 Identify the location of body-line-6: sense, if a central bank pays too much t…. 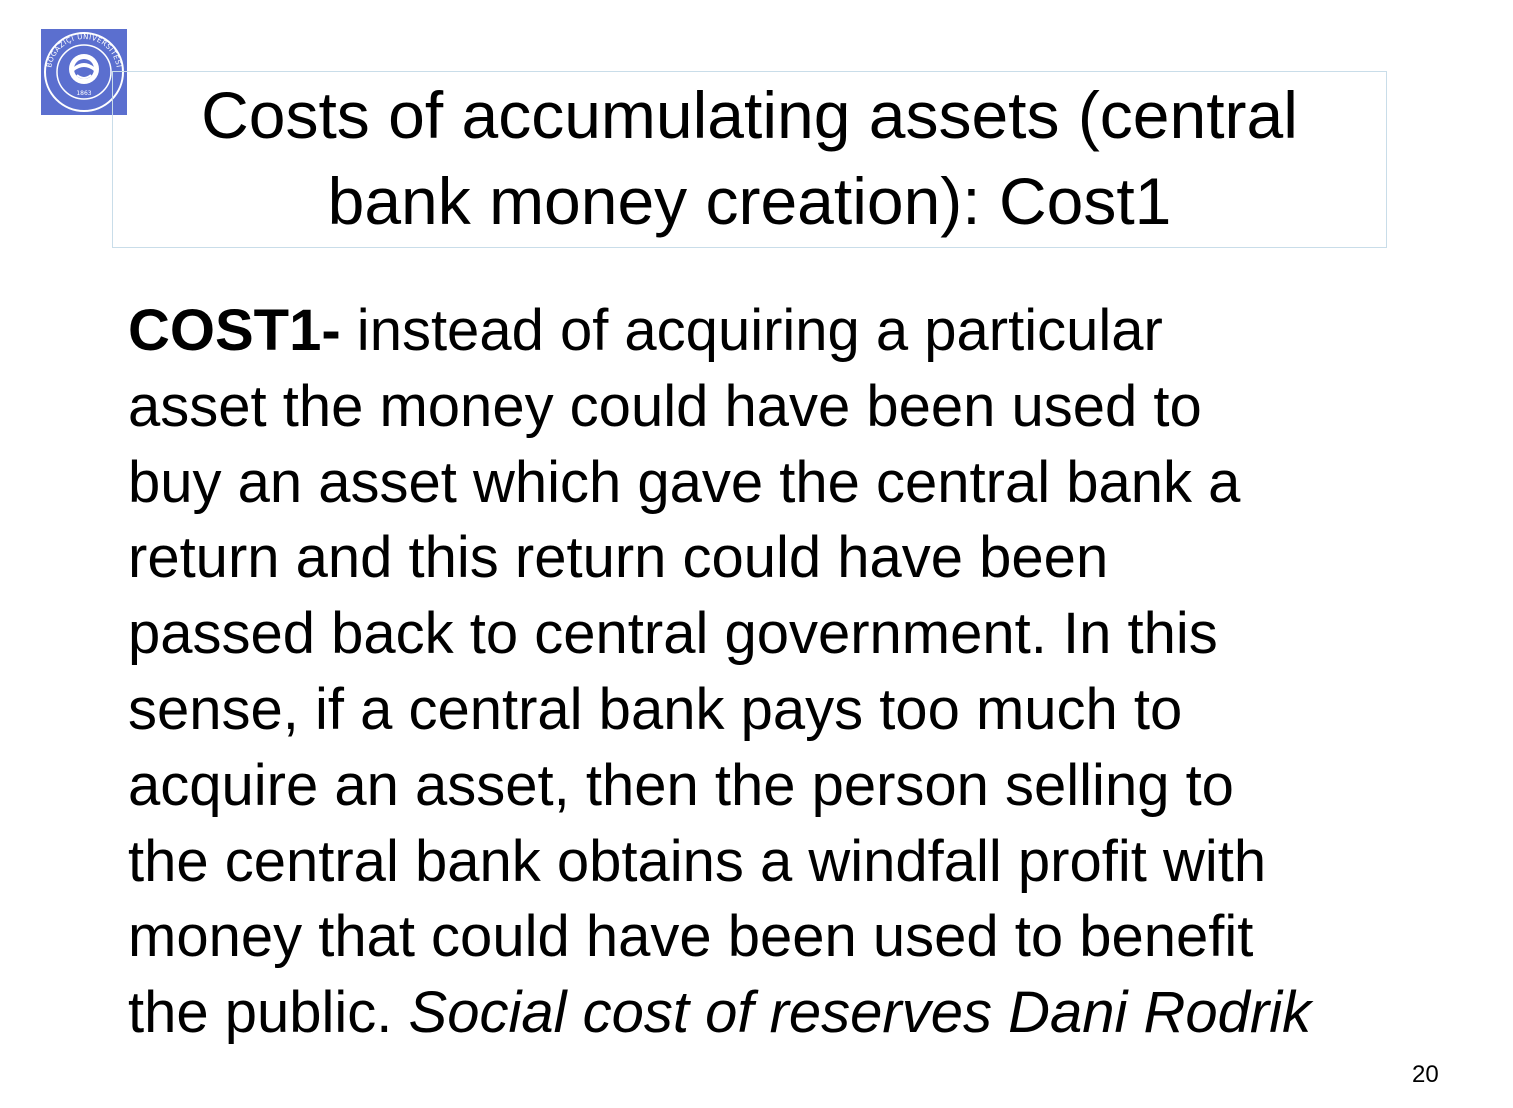
(655, 709).